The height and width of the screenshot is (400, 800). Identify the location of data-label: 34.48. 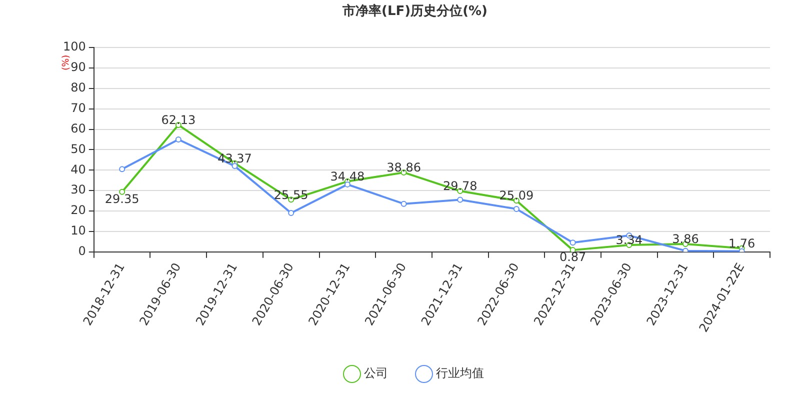
(347, 177).